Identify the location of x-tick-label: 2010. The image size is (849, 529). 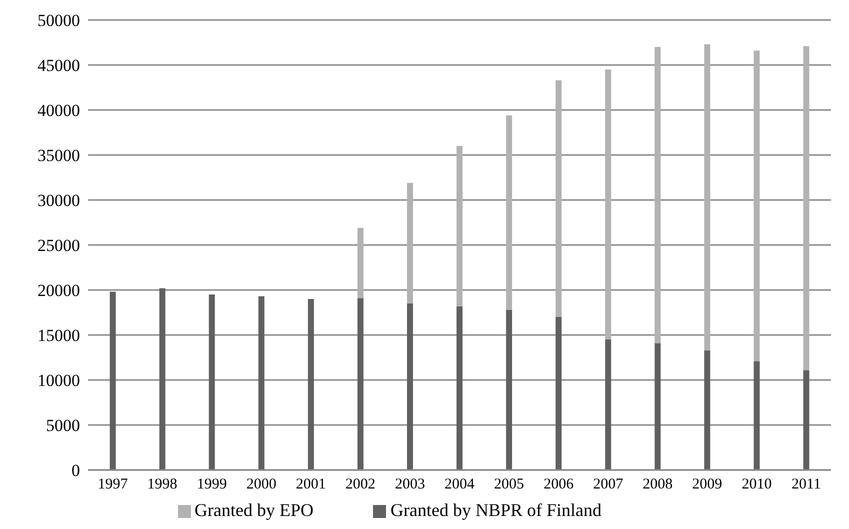
(757, 484).